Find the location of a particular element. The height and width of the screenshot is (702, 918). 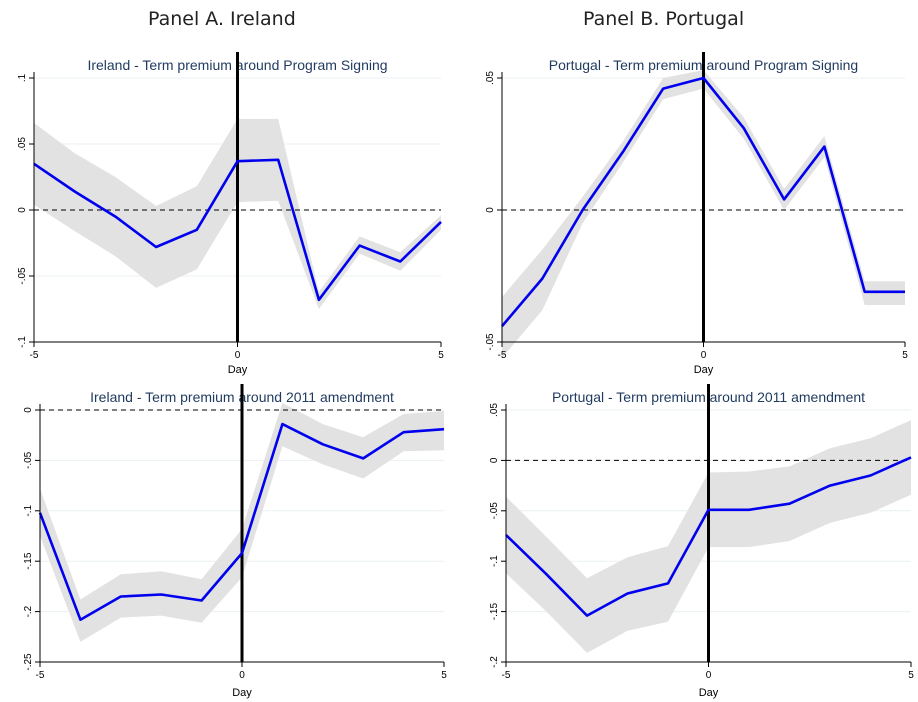

panel-a-title: Panel A. Ireland is located at coordinates (222, 19).